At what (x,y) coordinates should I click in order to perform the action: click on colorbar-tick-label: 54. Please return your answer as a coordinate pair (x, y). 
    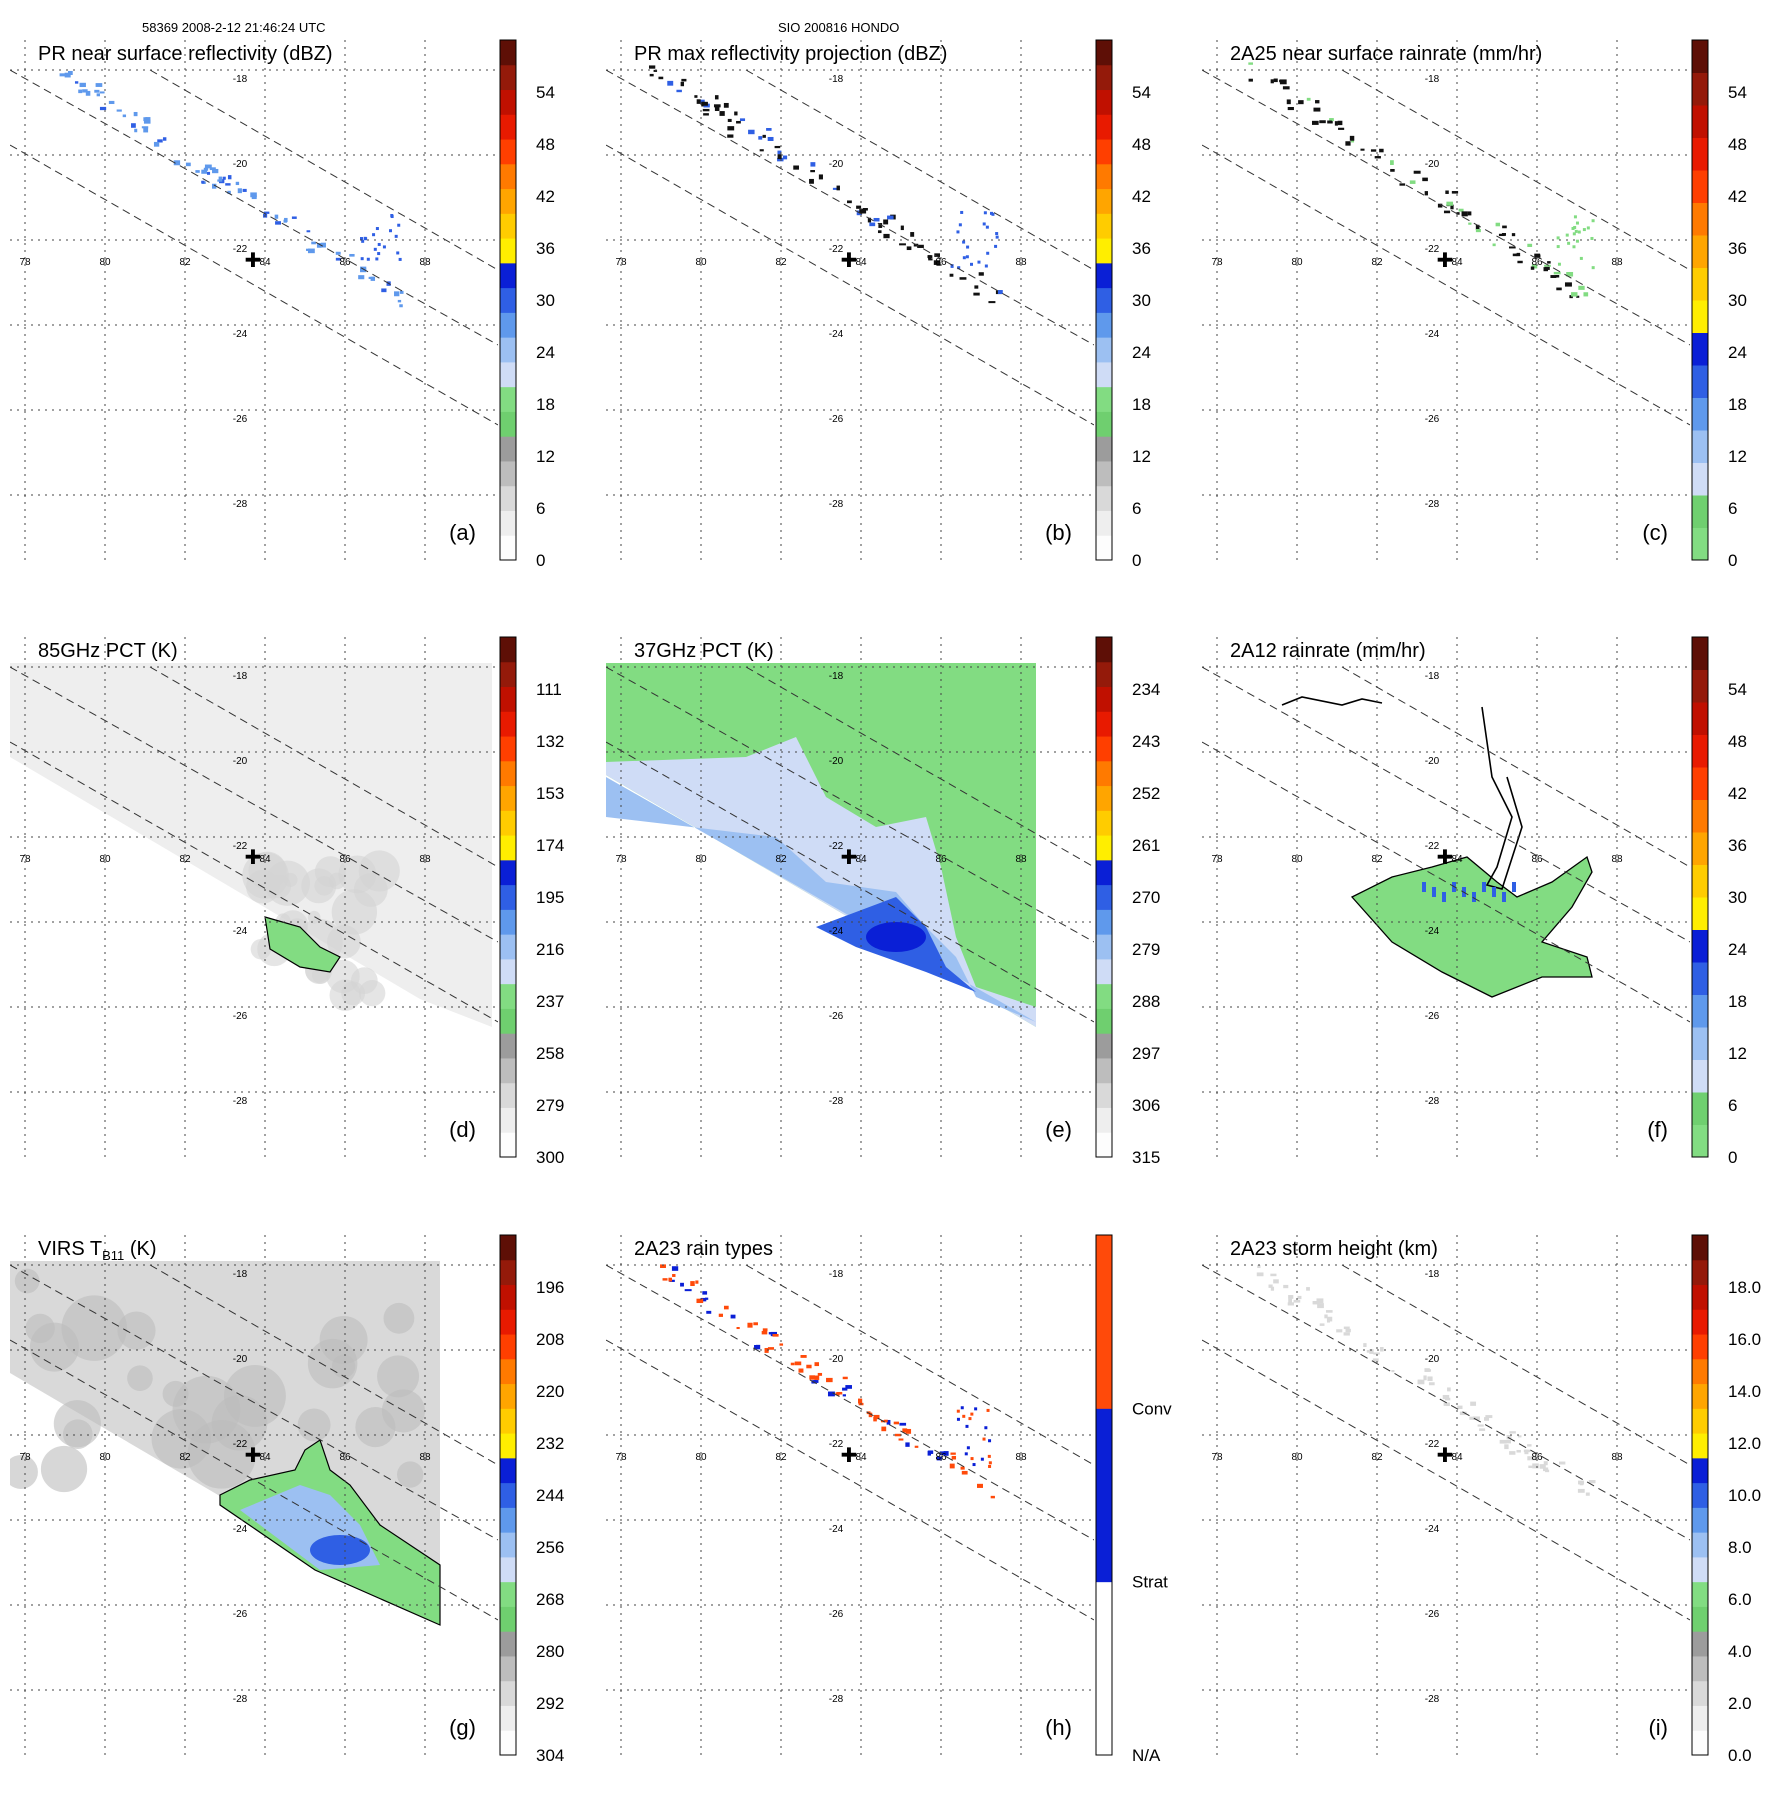
    Looking at the image, I should click on (1737, 689).